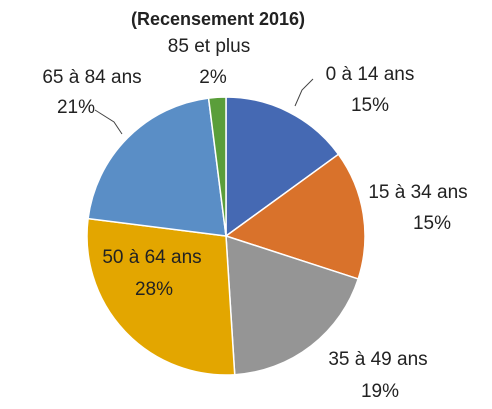  Describe the element at coordinates (218, 19) in the screenshot. I see `chart-subtitle: (Recensement 2016)` at that location.